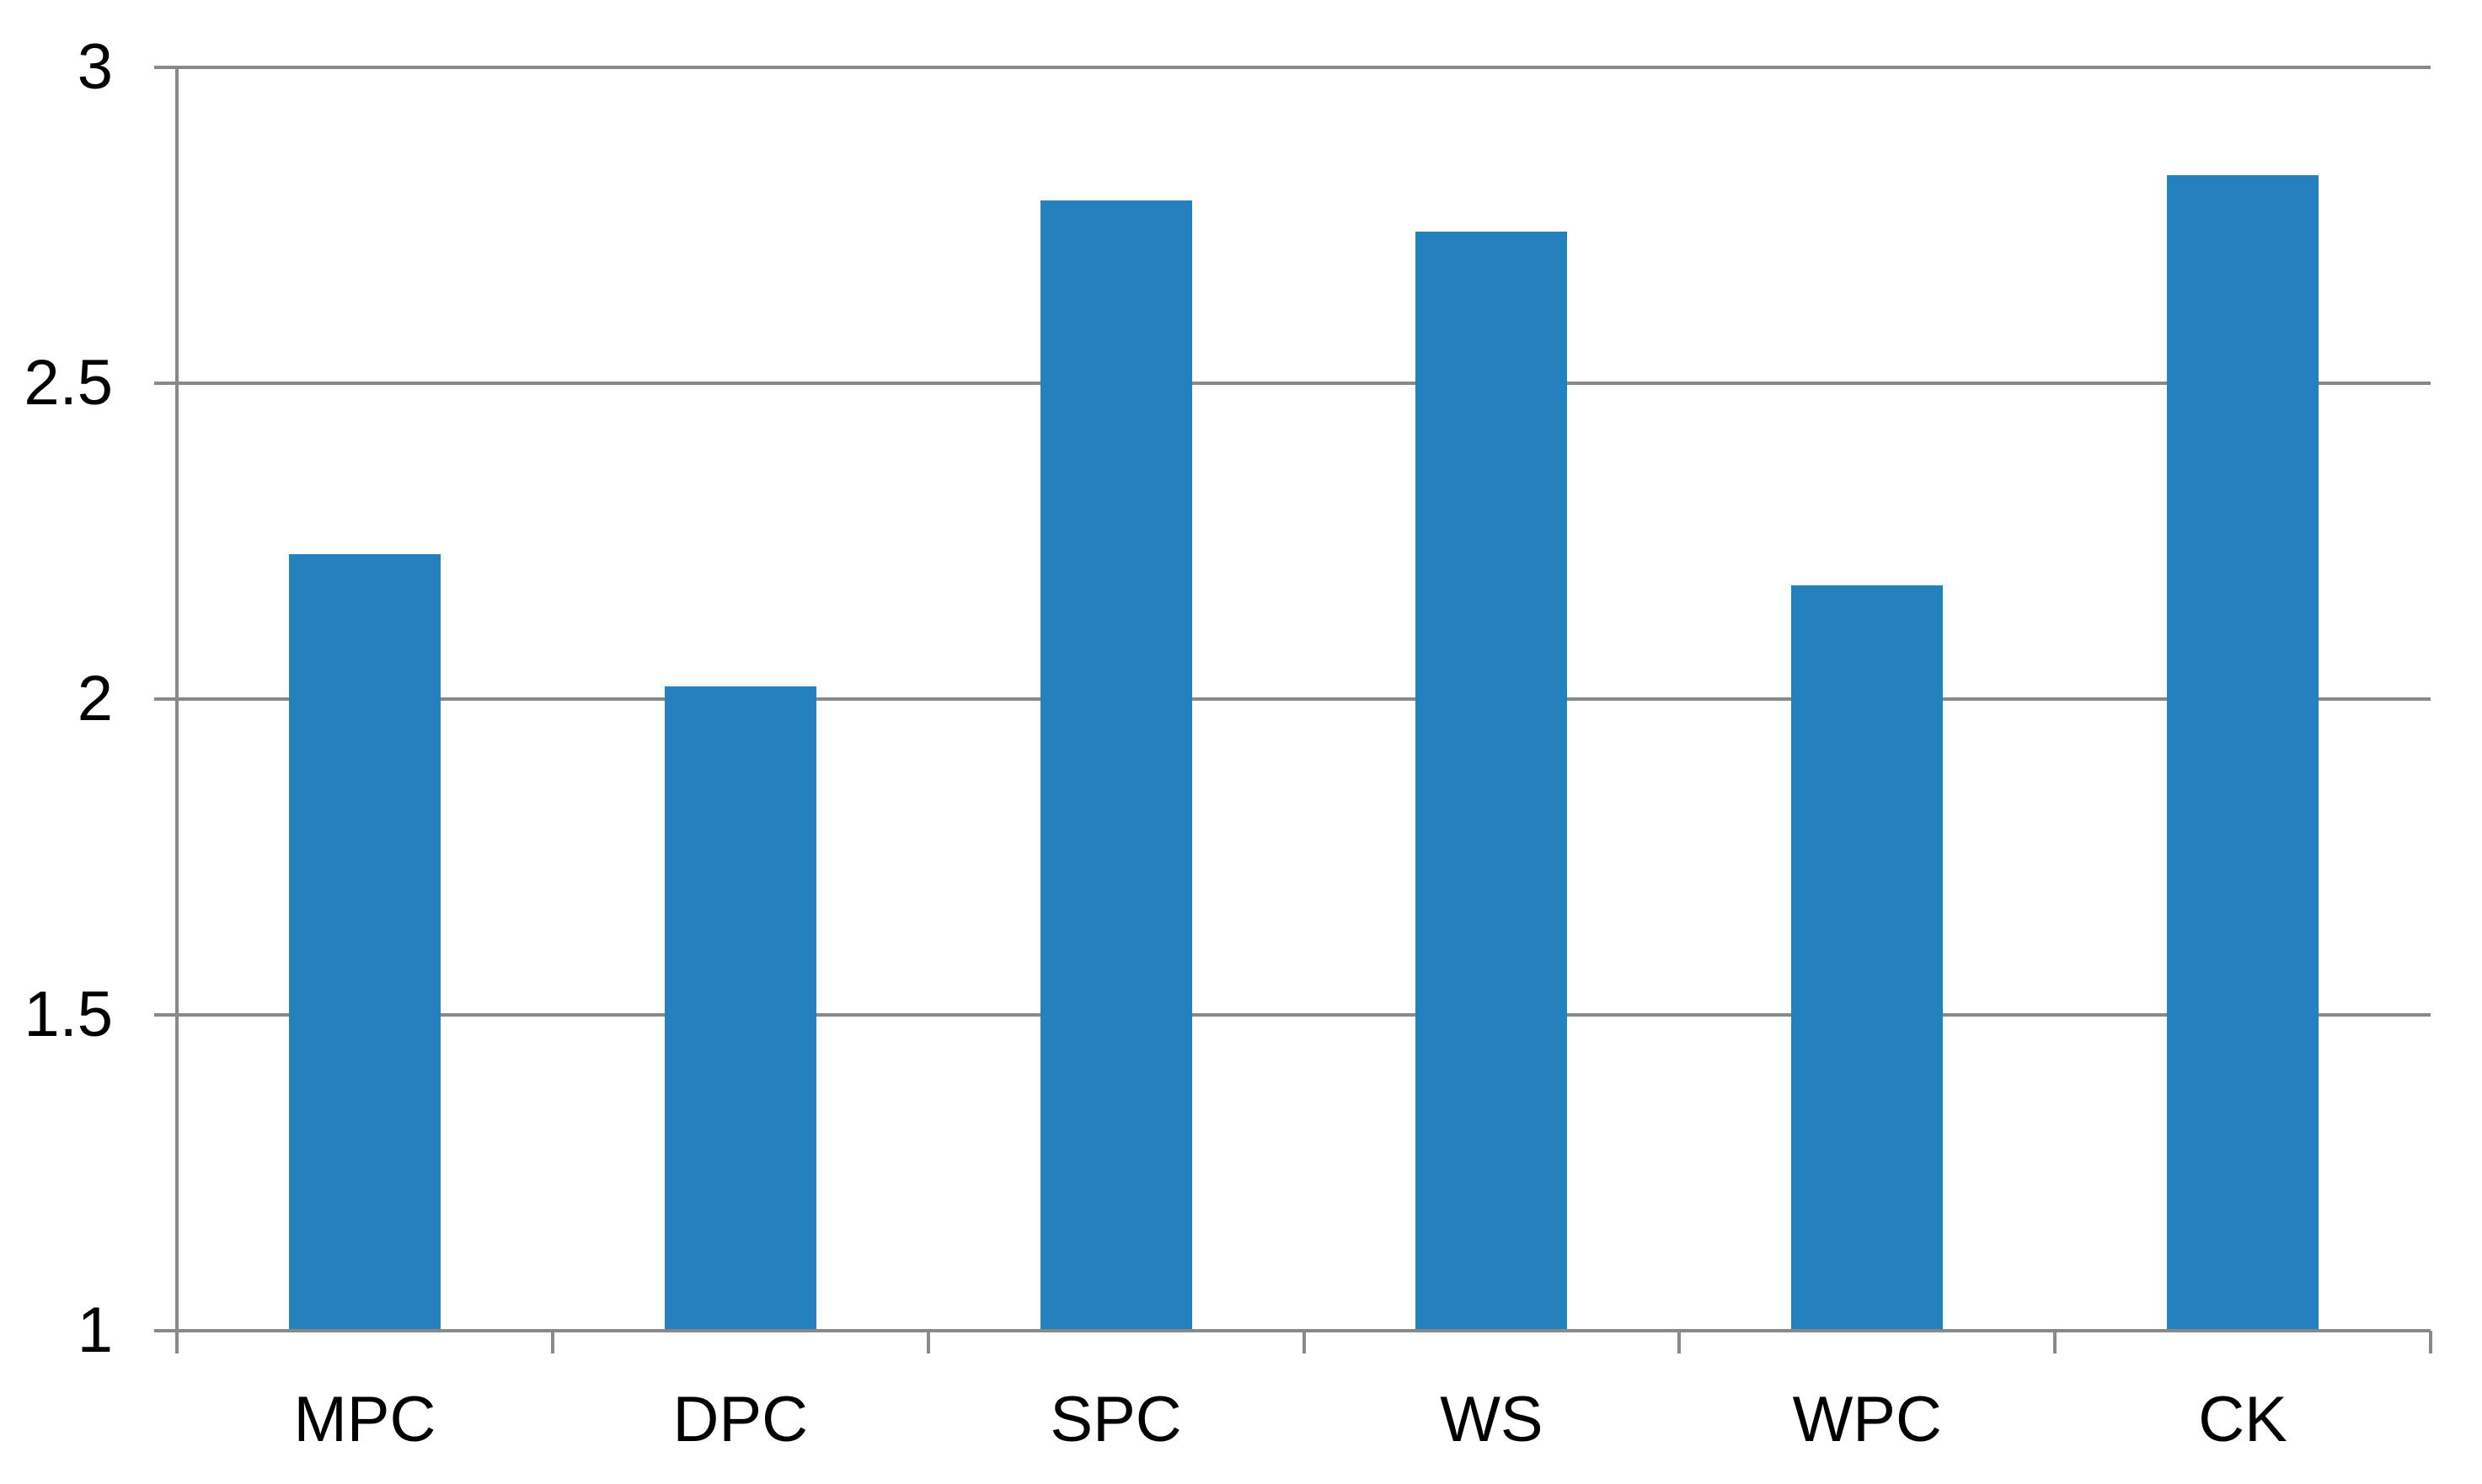 The image size is (2482, 1484). I want to click on bar-dpc, so click(740, 1009).